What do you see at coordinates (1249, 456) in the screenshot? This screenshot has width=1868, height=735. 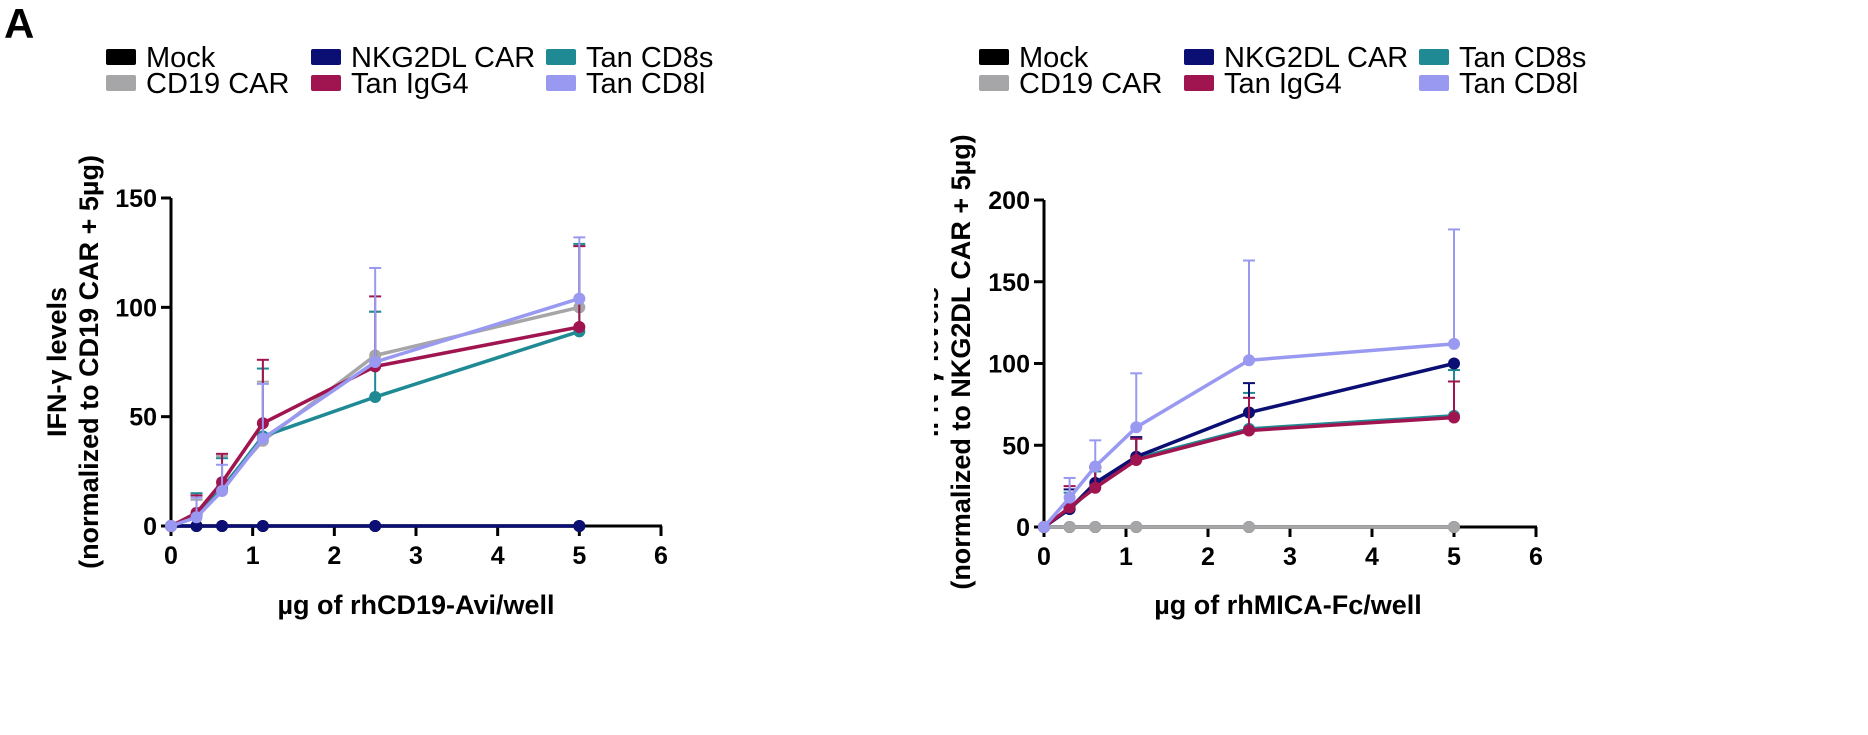 I see `series-tan-igg4` at bounding box center [1249, 456].